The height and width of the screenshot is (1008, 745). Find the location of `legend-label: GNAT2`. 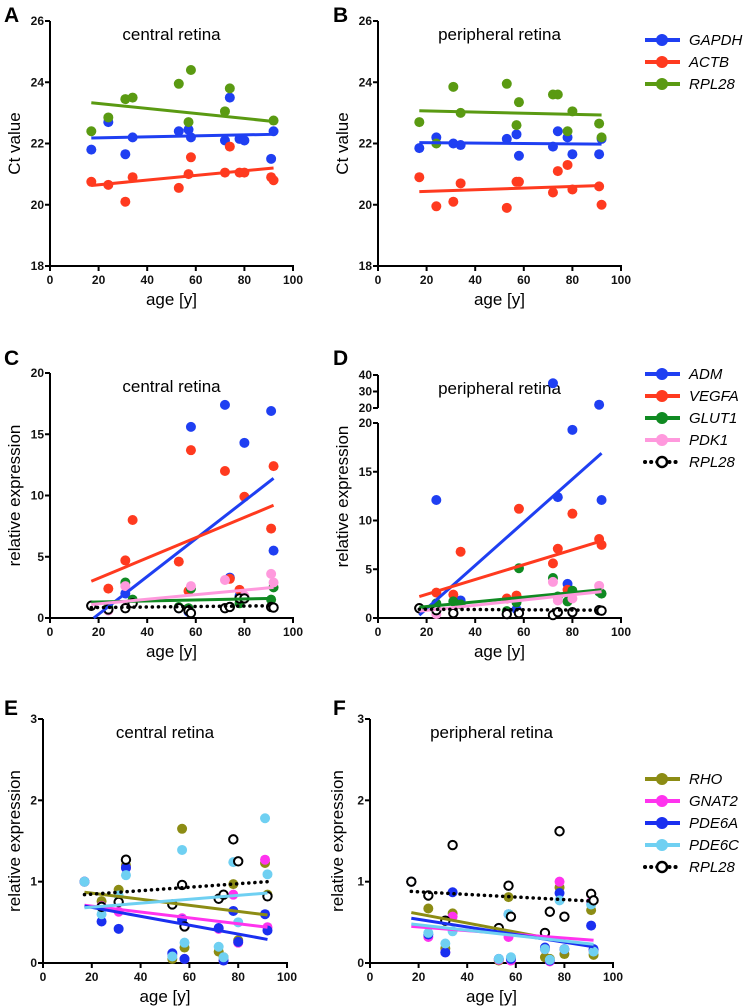

legend-label: GNAT2 is located at coordinates (714, 801).